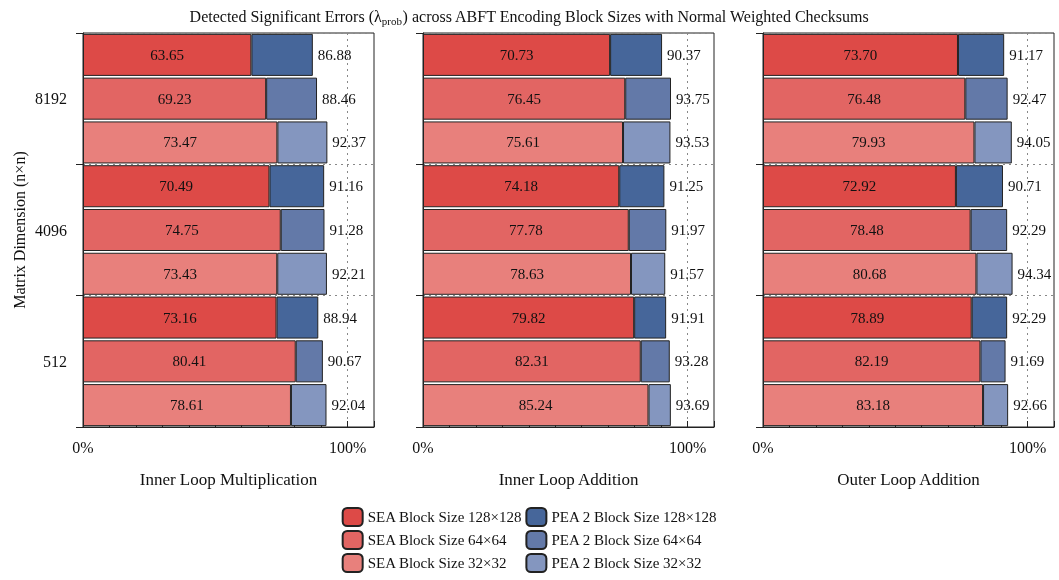 The height and width of the screenshot is (580, 1059). What do you see at coordinates (866, 230) in the screenshot?
I see `data-label: 78.48` at bounding box center [866, 230].